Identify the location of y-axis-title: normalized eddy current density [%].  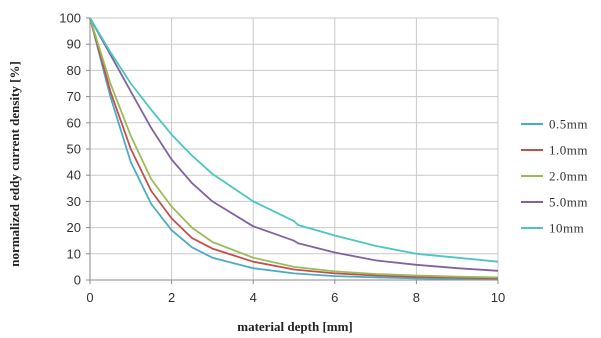
(14, 164).